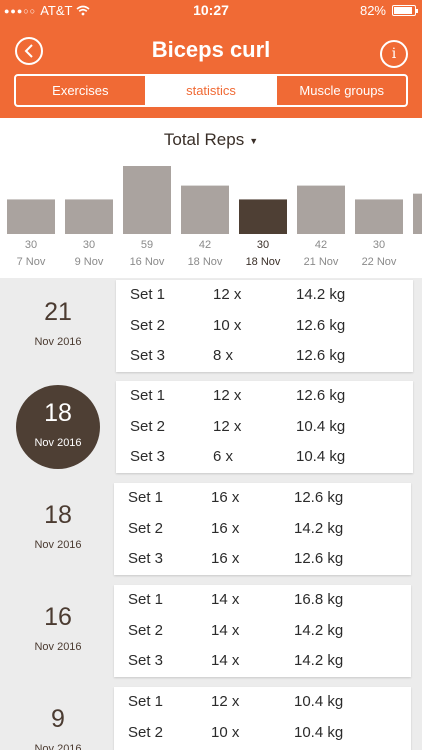  What do you see at coordinates (204, 139) in the screenshot?
I see `metric-label: Total Reps` at bounding box center [204, 139].